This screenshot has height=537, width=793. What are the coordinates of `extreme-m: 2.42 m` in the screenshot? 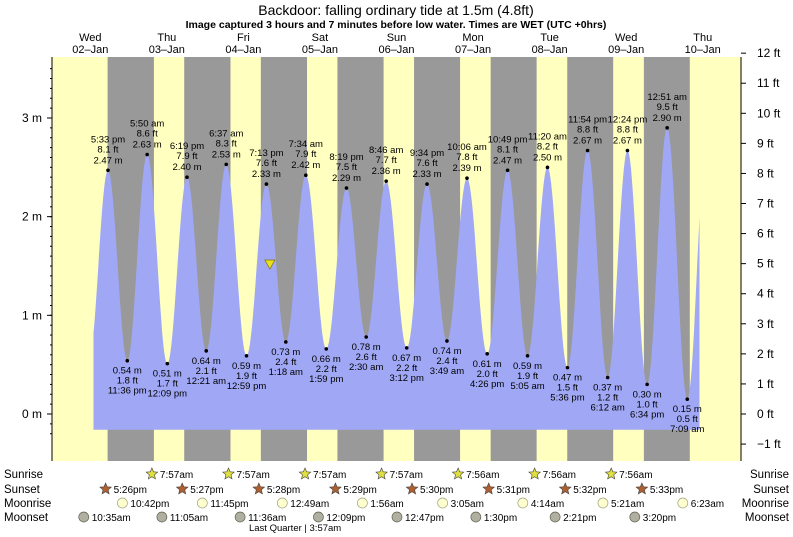 It's located at (305, 165).